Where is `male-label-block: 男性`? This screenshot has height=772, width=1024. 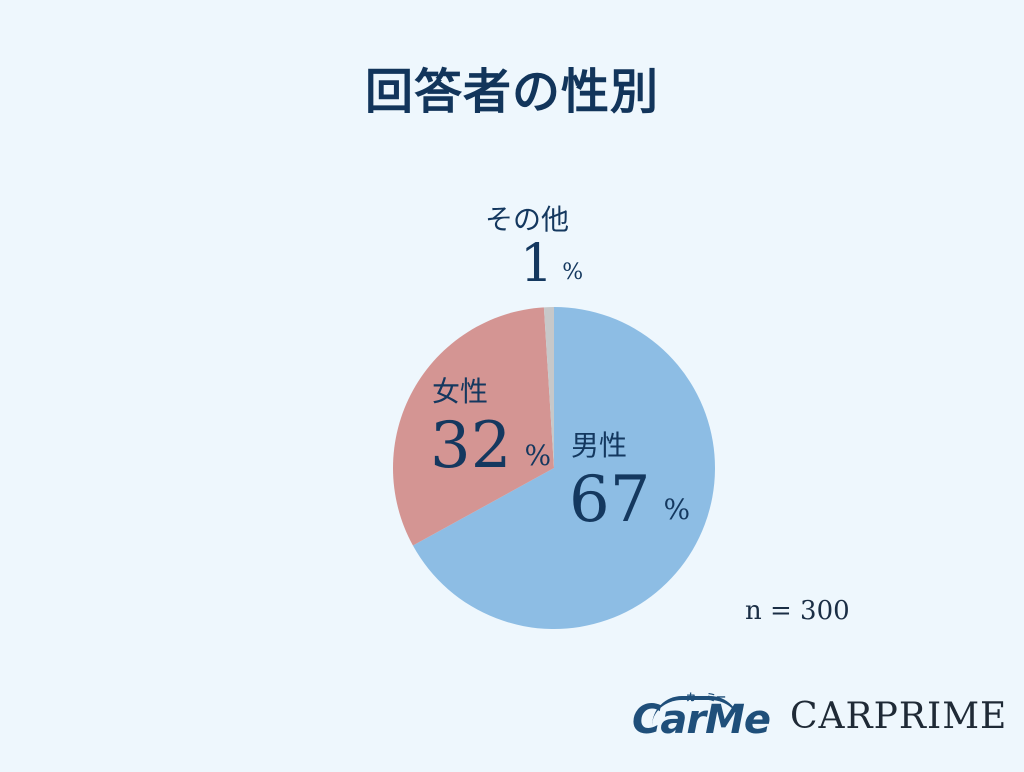
male-label-block: 男性 is located at coordinates (599, 446).